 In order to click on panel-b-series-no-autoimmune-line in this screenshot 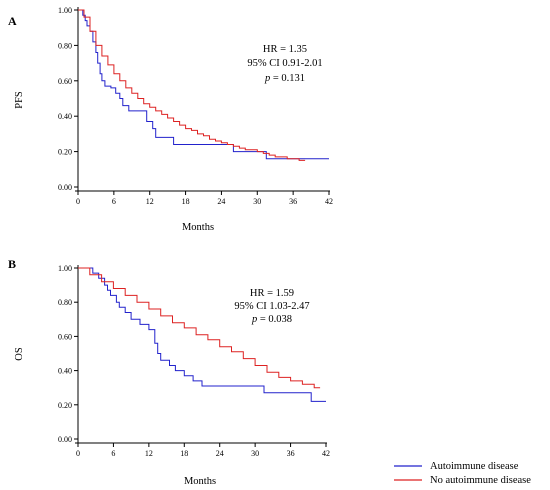, I will do `click(199, 328)`.